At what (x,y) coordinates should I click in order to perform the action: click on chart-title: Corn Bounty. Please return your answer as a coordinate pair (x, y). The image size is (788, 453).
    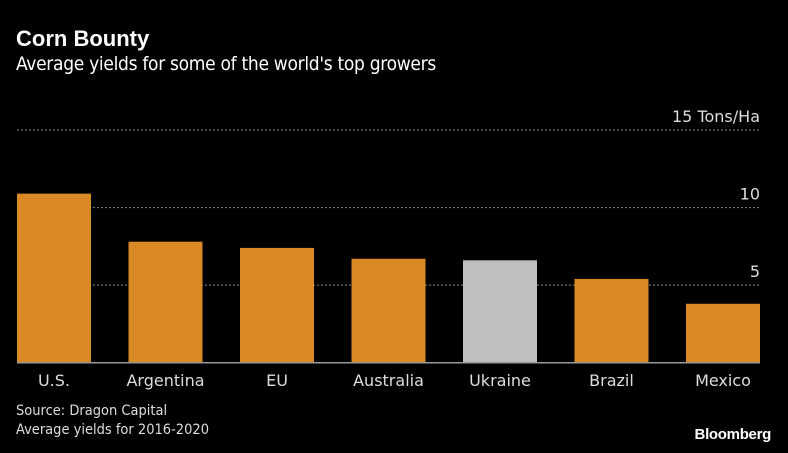
    Looking at the image, I should click on (83, 38).